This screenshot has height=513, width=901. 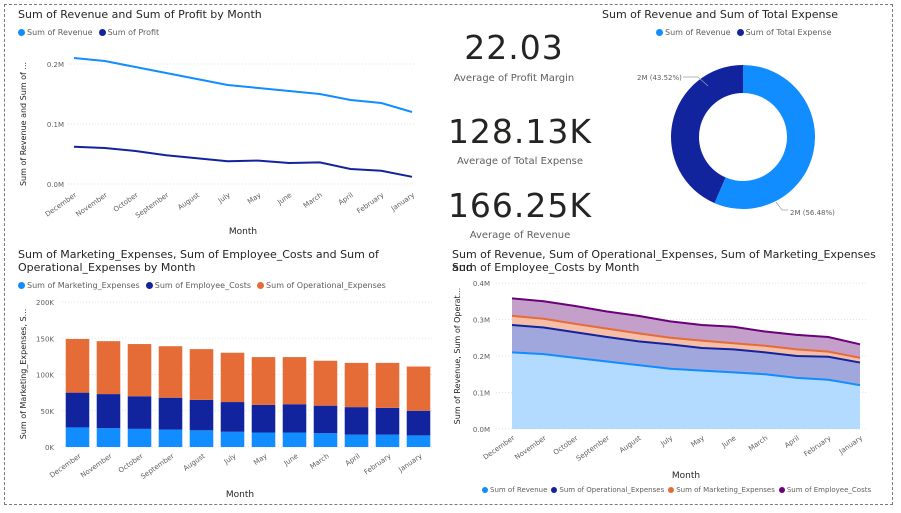 What do you see at coordinates (546, 267) in the screenshot?
I see `area-chart-title-line2: Sum of Employee_Costs by Month` at bounding box center [546, 267].